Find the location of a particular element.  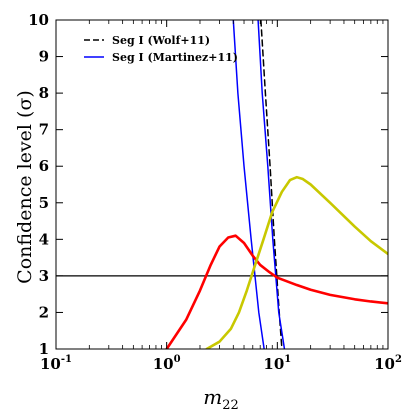

y-tick-label: 5 is located at coordinates (44, 203).